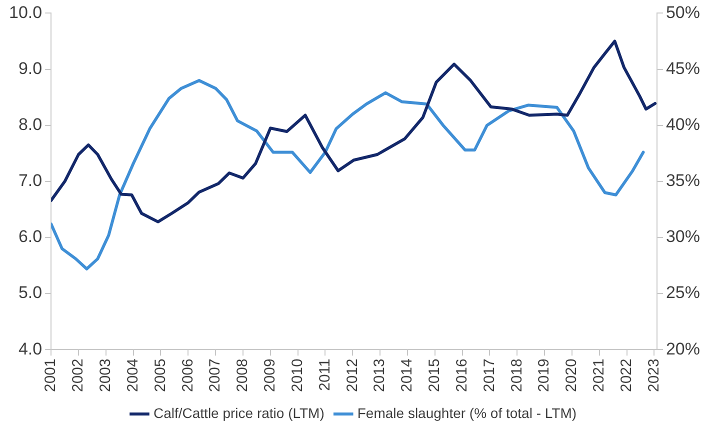 This screenshot has width=709, height=431. What do you see at coordinates (30, 292) in the screenshot?
I see `y-tick-label: 5.0` at bounding box center [30, 292].